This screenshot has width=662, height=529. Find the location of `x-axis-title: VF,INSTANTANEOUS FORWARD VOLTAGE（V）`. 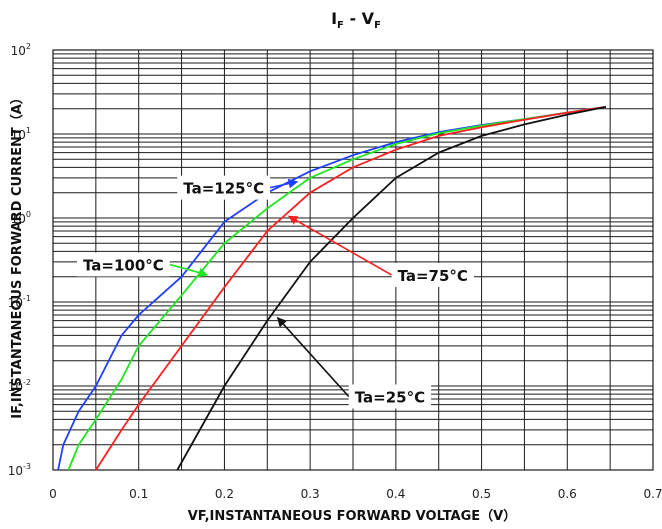

x-axis-title: VF,INSTANTANEOUS FORWARD VOLTAGE（V） is located at coordinates (352, 516).